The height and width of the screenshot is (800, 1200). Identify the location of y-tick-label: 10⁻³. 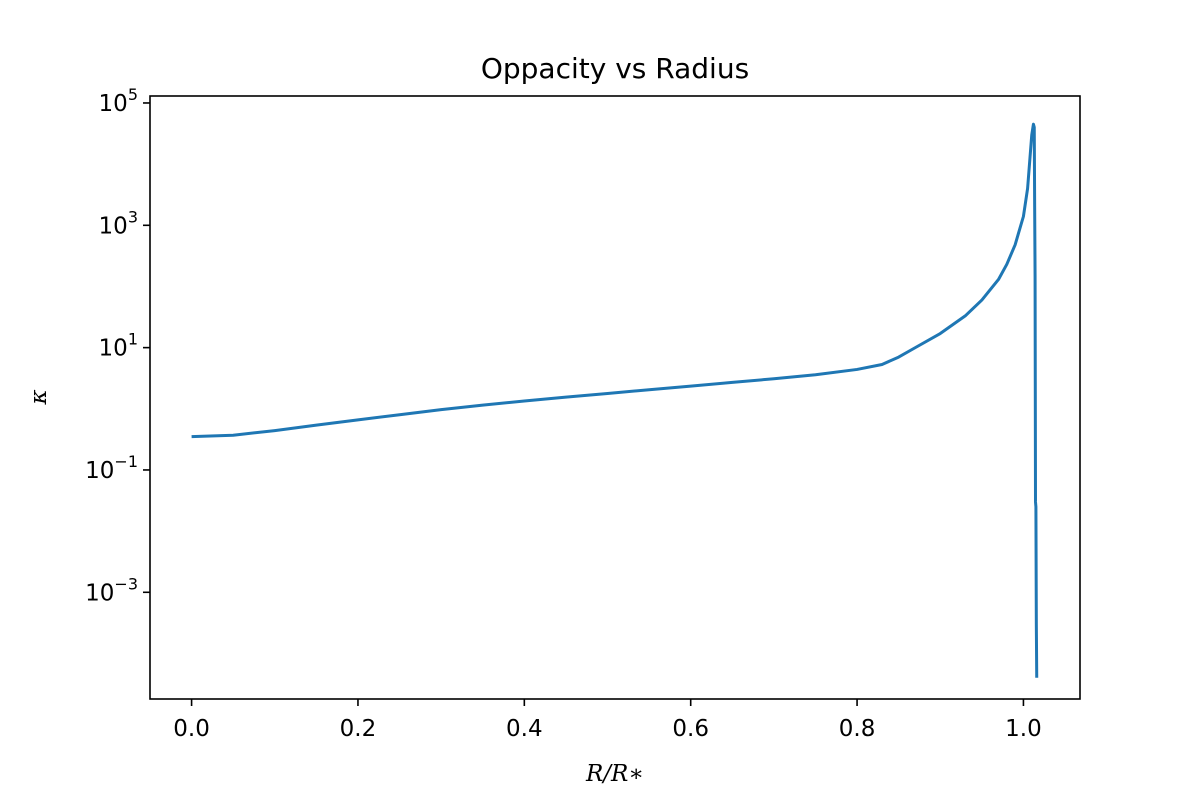
(111, 590).